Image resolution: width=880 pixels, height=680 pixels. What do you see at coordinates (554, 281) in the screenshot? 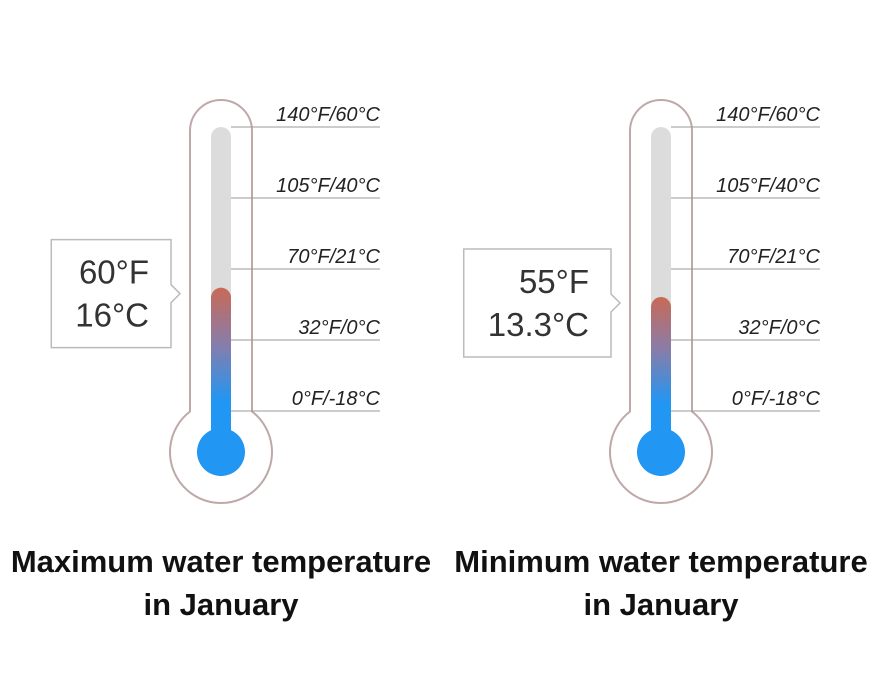
I see `value-label: 55°F` at bounding box center [554, 281].